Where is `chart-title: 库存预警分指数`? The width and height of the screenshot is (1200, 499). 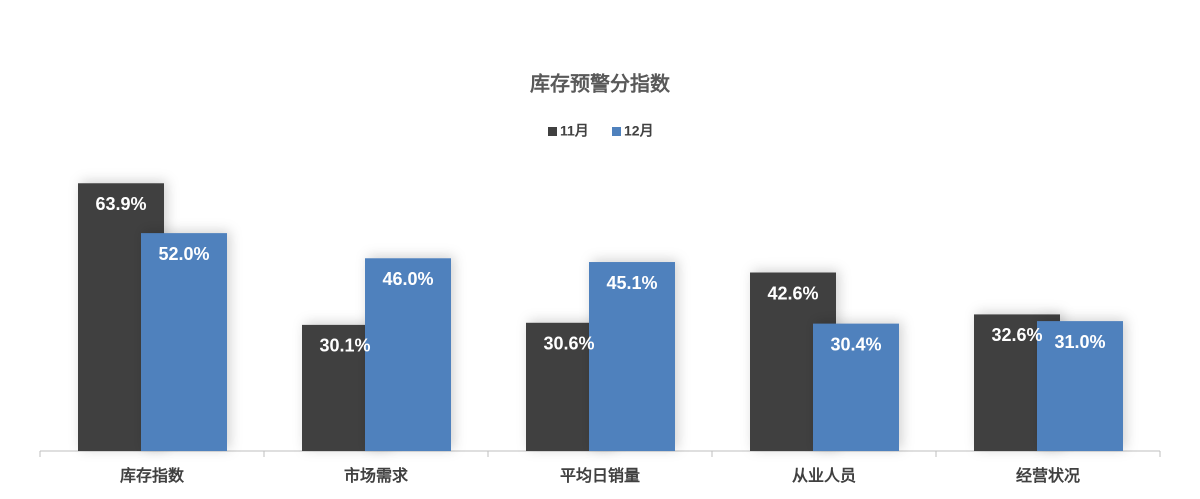 chart-title: 库存预警分指数 is located at coordinates (600, 83).